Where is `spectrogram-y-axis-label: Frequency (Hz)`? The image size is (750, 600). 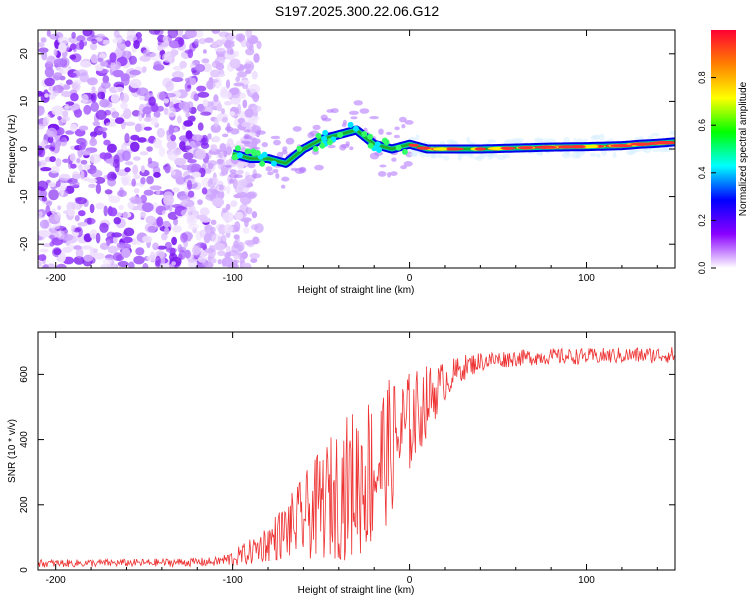 spectrogram-y-axis-label: Frequency (Hz) is located at coordinates (12, 149).